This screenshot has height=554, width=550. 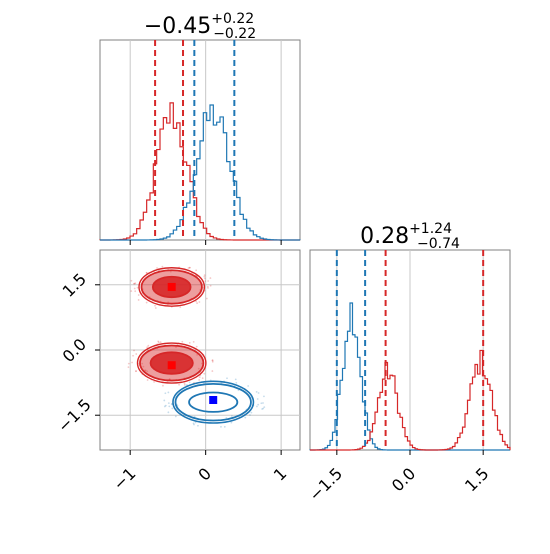 What do you see at coordinates (177, 26) in the screenshot?
I see `panel-top-left-title-main: −0.45` at bounding box center [177, 26].